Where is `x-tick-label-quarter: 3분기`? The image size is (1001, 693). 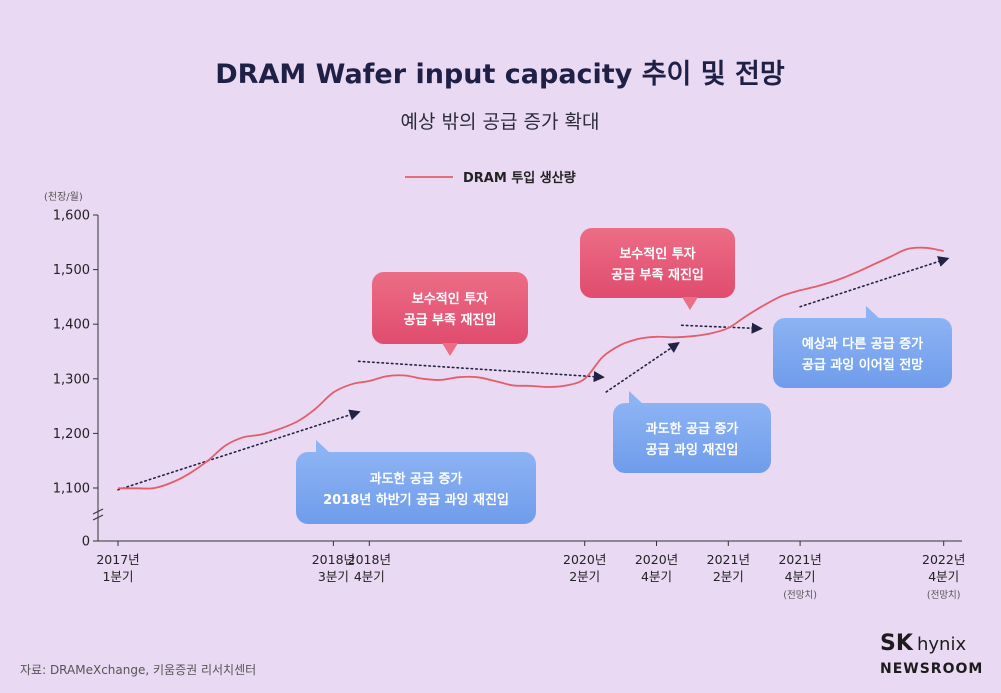
x-tick-label-quarter: 3분기 is located at coordinates (333, 576).